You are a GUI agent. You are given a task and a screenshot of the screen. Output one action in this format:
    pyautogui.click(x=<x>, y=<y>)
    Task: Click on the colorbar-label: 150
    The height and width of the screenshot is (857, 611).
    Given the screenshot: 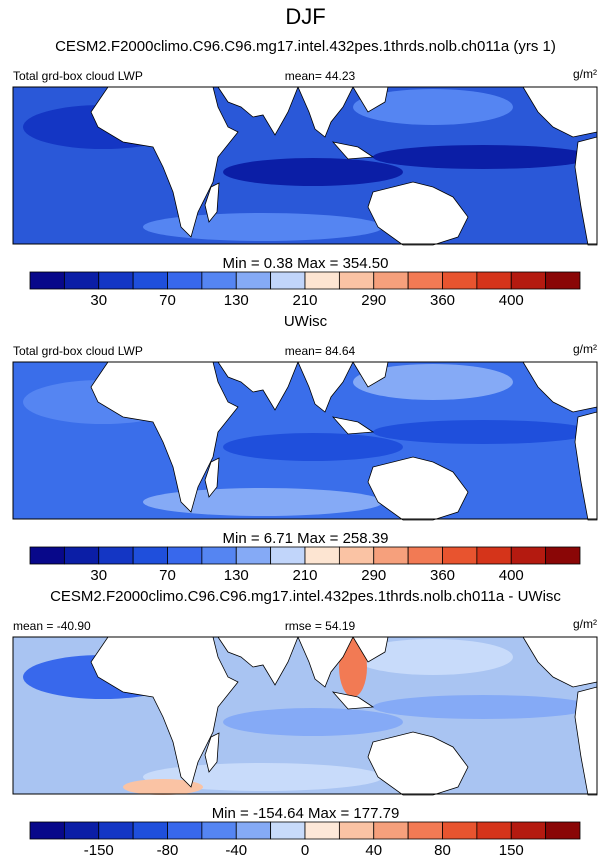 What is the action you would take?
    pyautogui.click(x=511, y=849)
    